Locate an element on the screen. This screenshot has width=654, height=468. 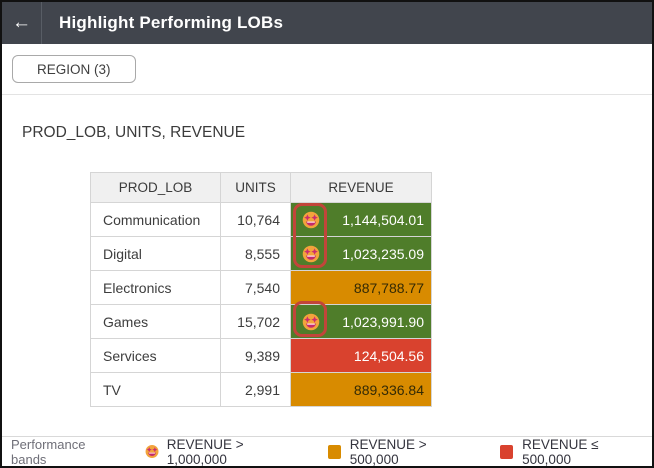
prod-lob-cell: Games is located at coordinates (155, 321).